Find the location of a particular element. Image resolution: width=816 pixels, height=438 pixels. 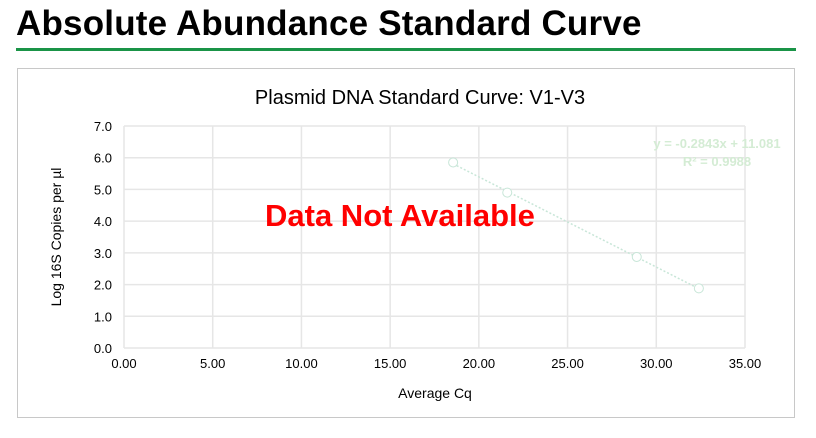

chart-title: Plasmid DNA Standard Curve: V1-V3 is located at coordinates (420, 98).